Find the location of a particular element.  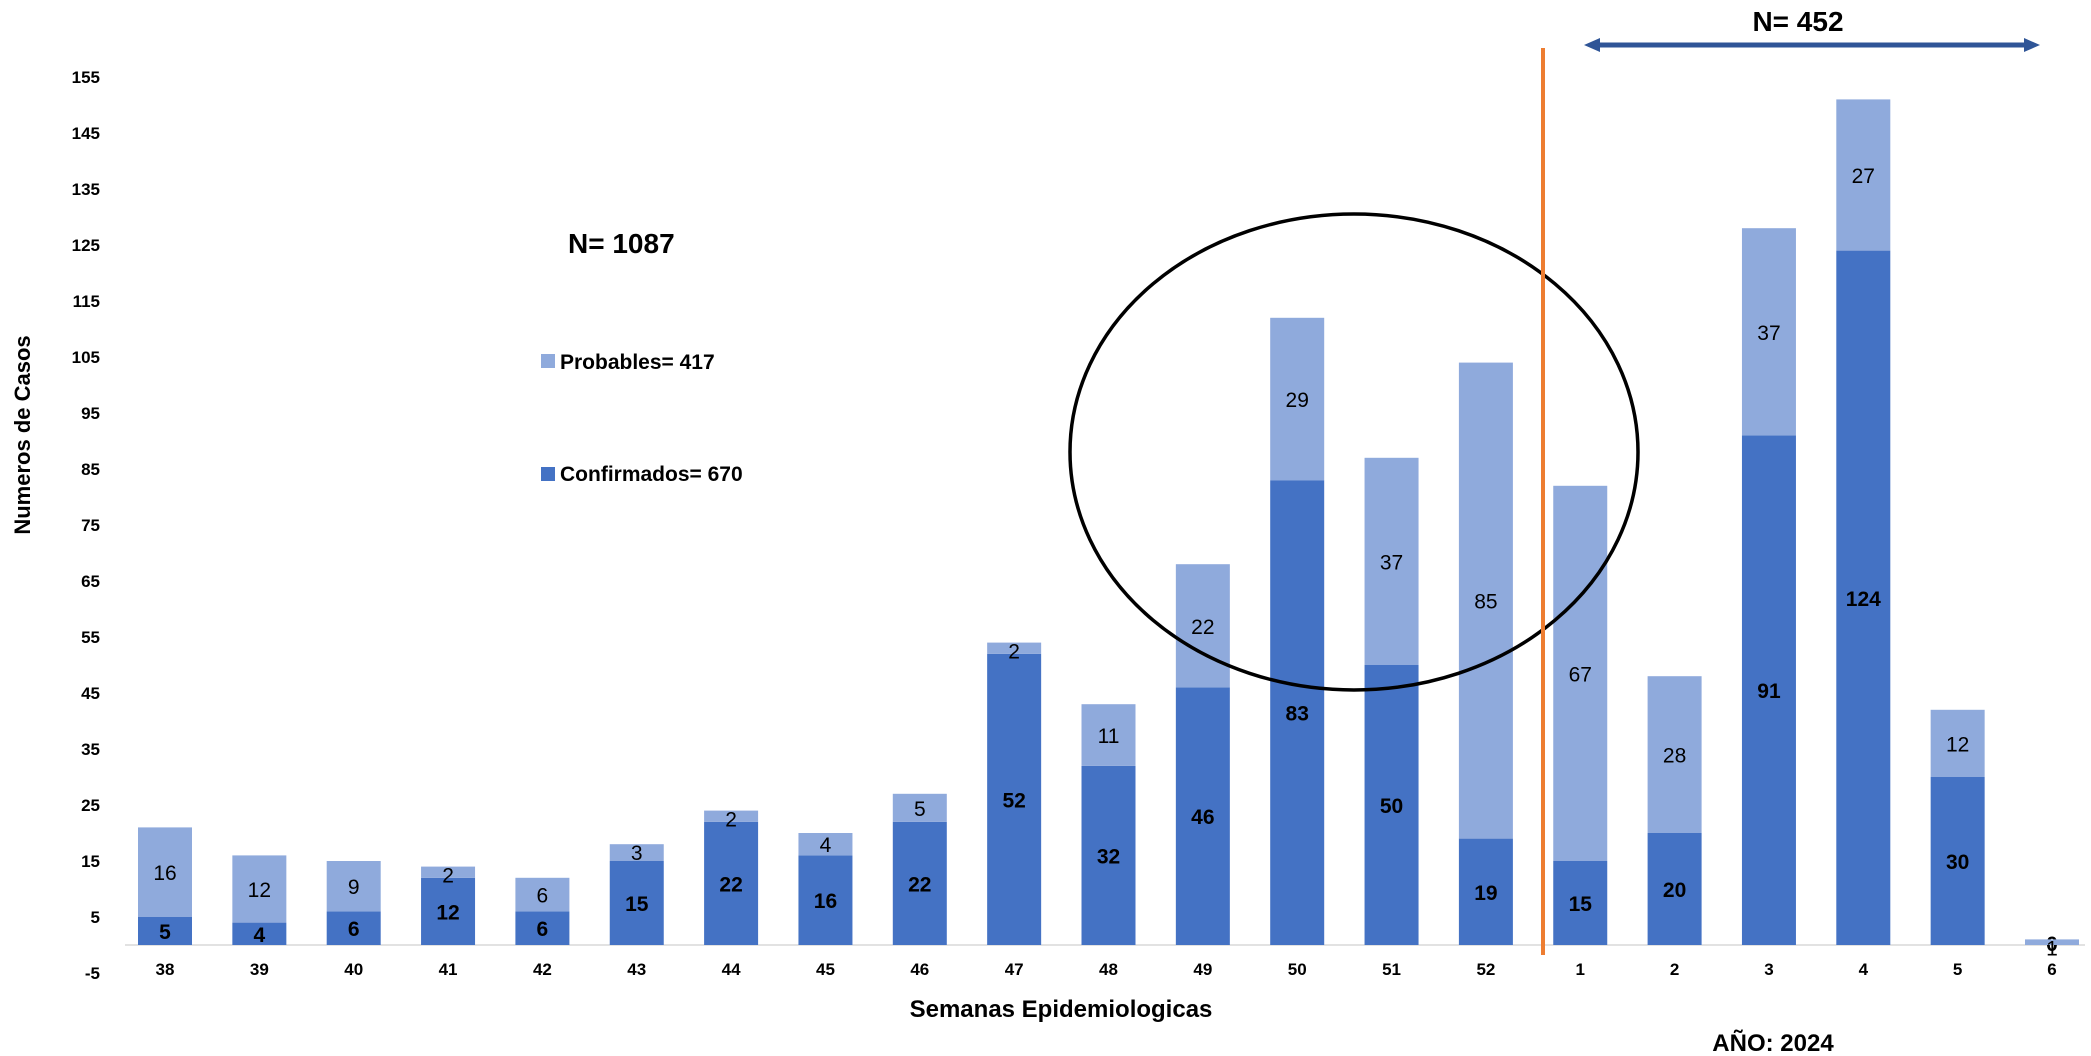

legend-swatch-confirmados is located at coordinates (548, 474).